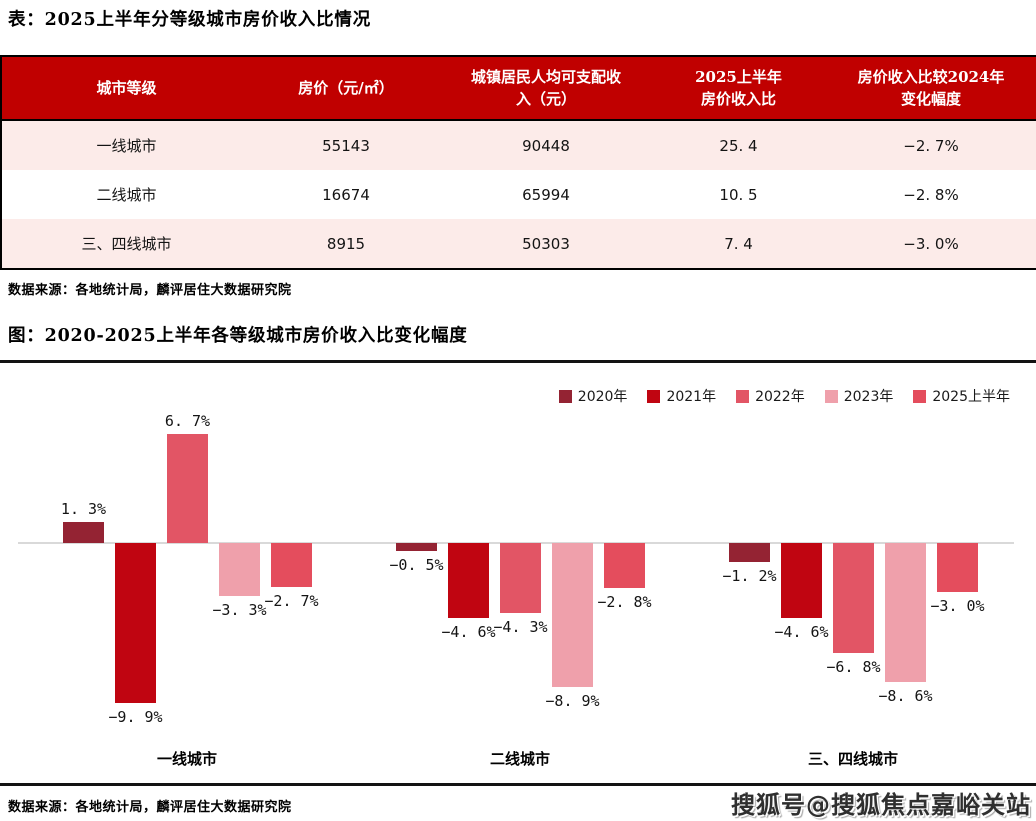 This screenshot has height=821, width=1036. Describe the element at coordinates (83, 508) in the screenshot. I see `bar-value-label: 1. 3%` at that location.